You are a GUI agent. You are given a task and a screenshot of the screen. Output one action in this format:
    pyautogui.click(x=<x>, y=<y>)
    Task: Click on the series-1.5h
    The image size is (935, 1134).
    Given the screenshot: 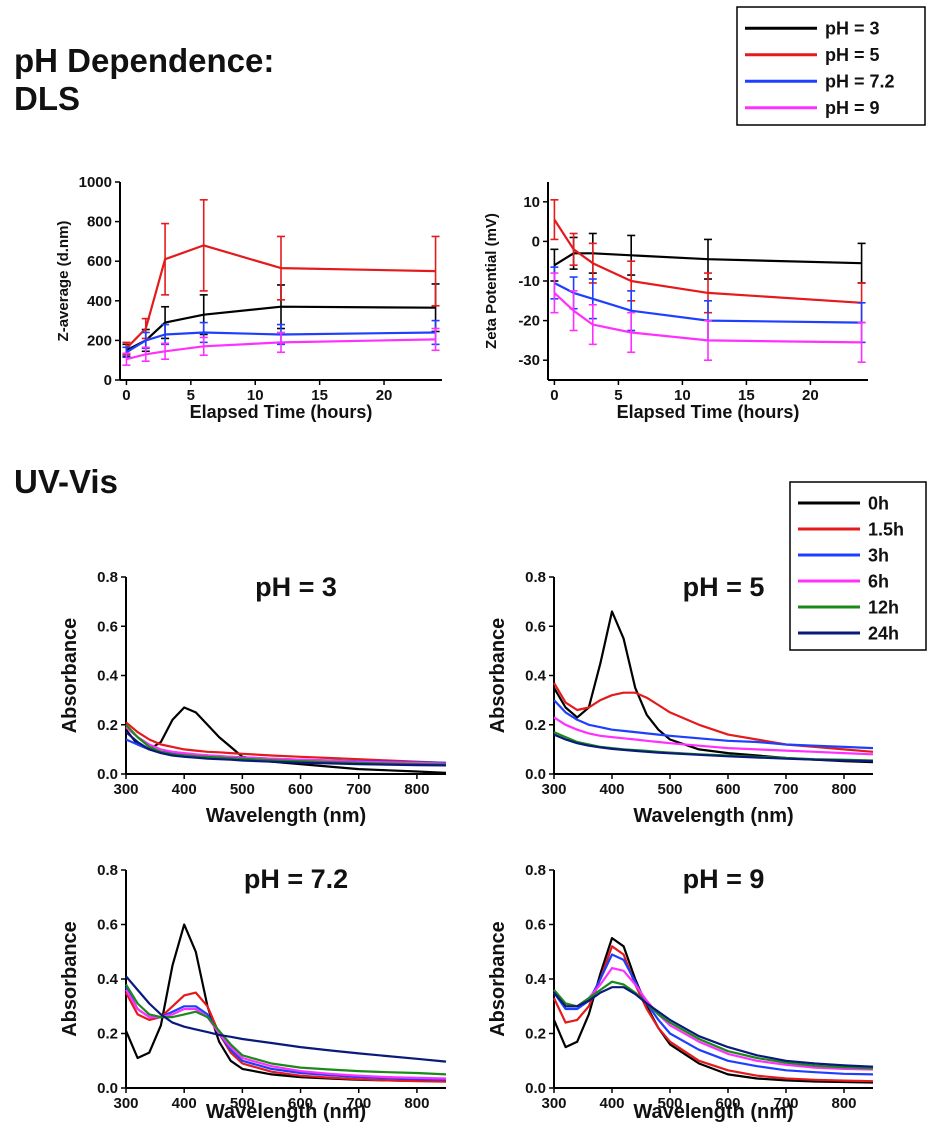 What is the action you would take?
    pyautogui.click(x=286, y=742)
    